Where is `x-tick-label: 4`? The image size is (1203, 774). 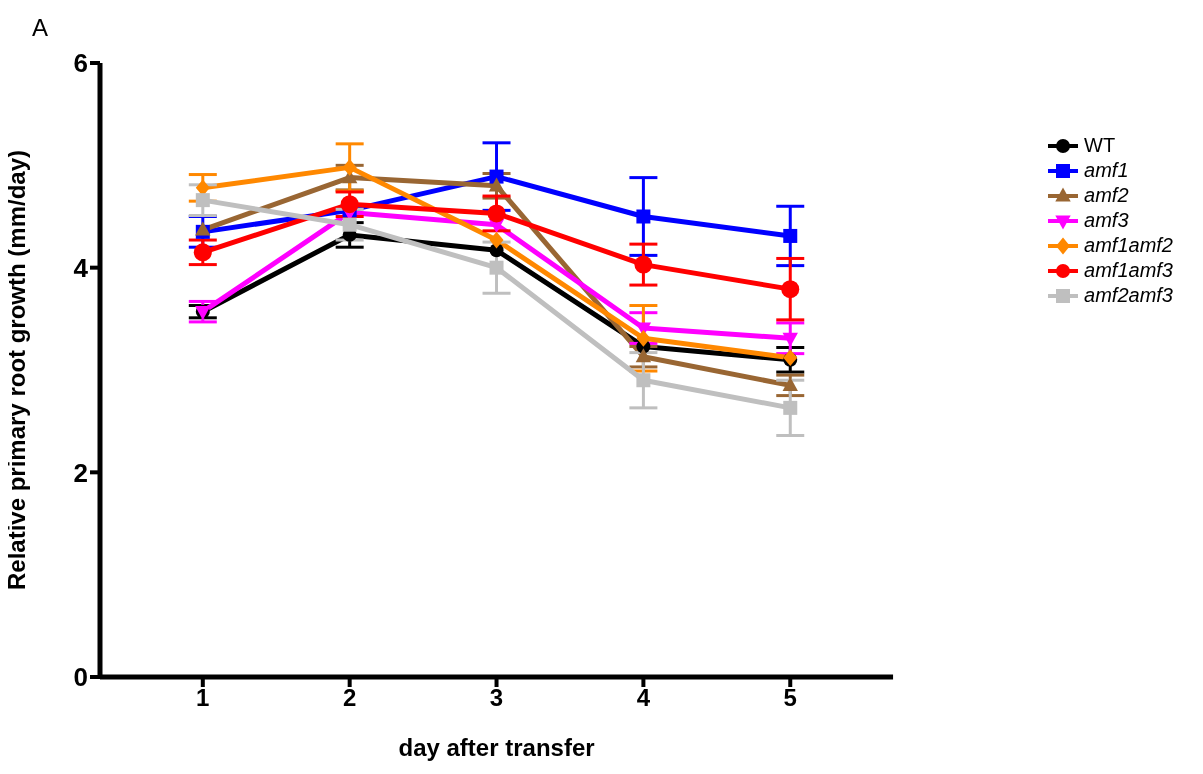 x-tick-label: 4 is located at coordinates (643, 698).